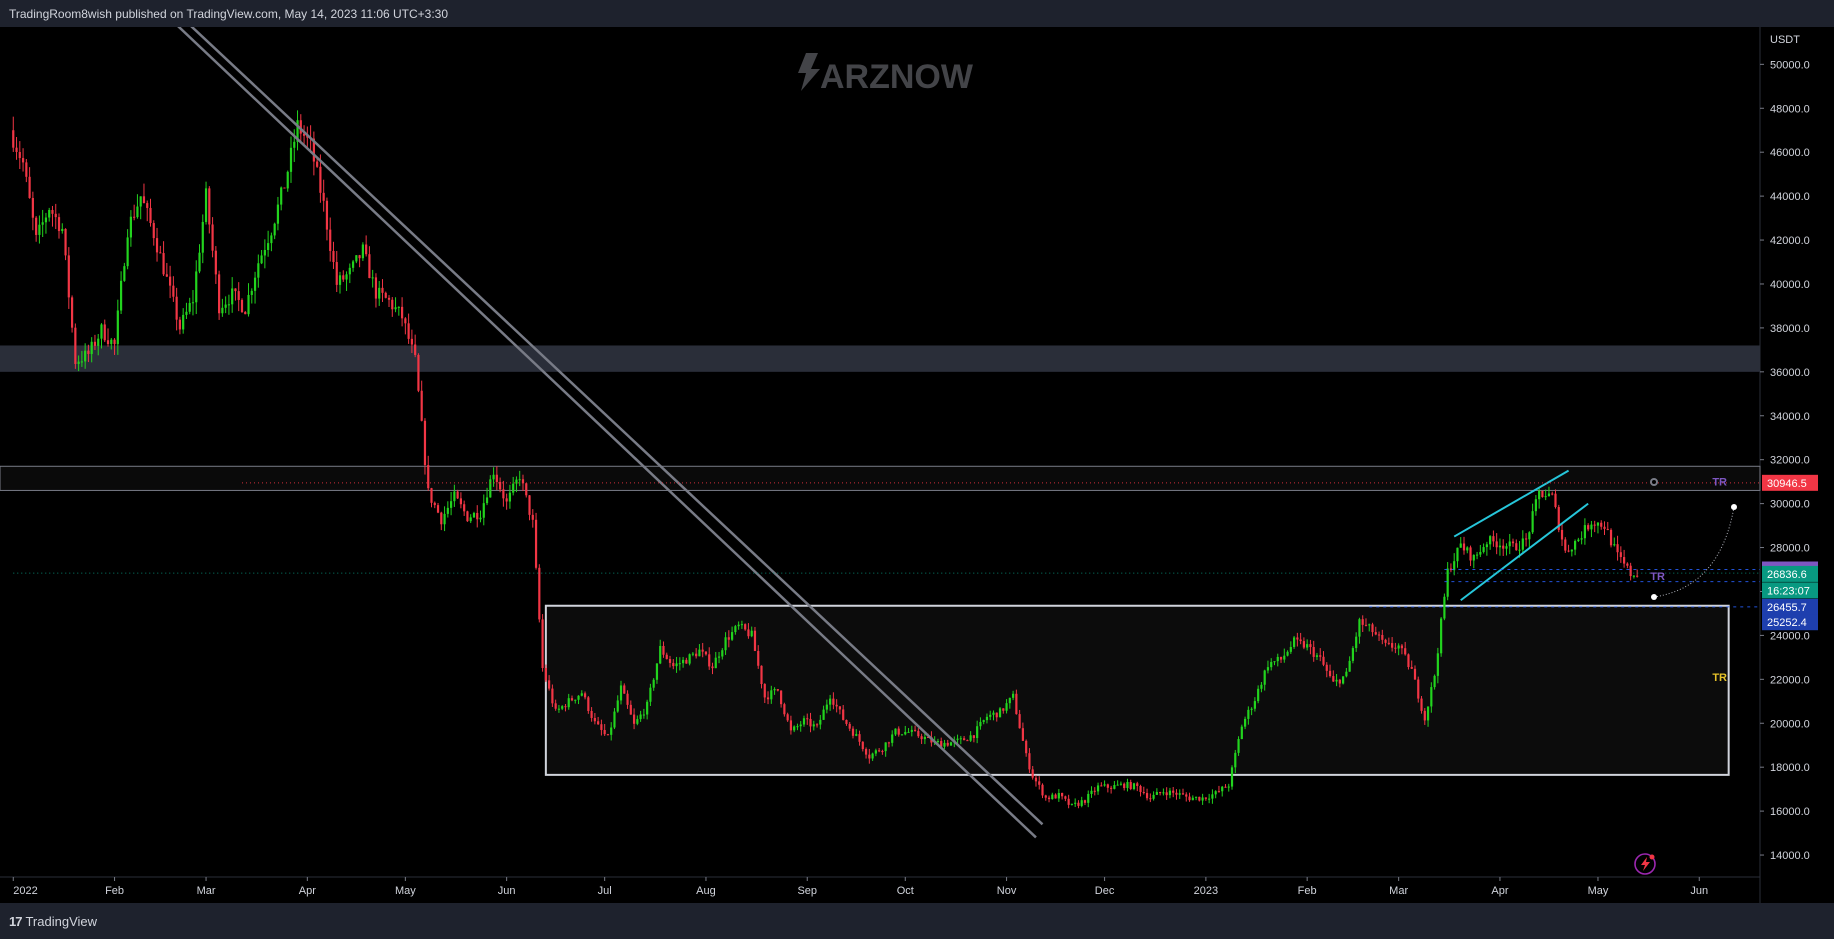 The height and width of the screenshot is (939, 1834). I want to click on annotations-layer: TR TR TR, so click(1688, 580).